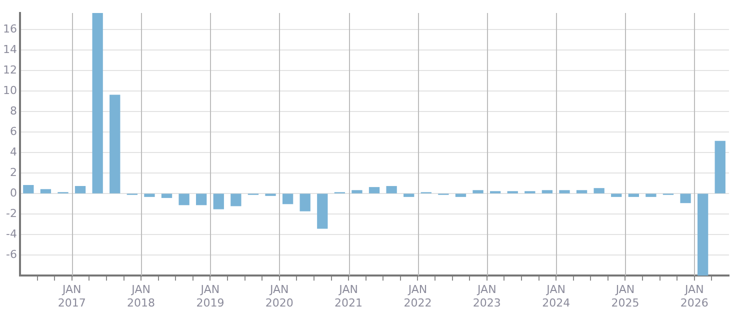  What do you see at coordinates (9, 69) in the screenshot?
I see `y-tick-label: 12` at bounding box center [9, 69].